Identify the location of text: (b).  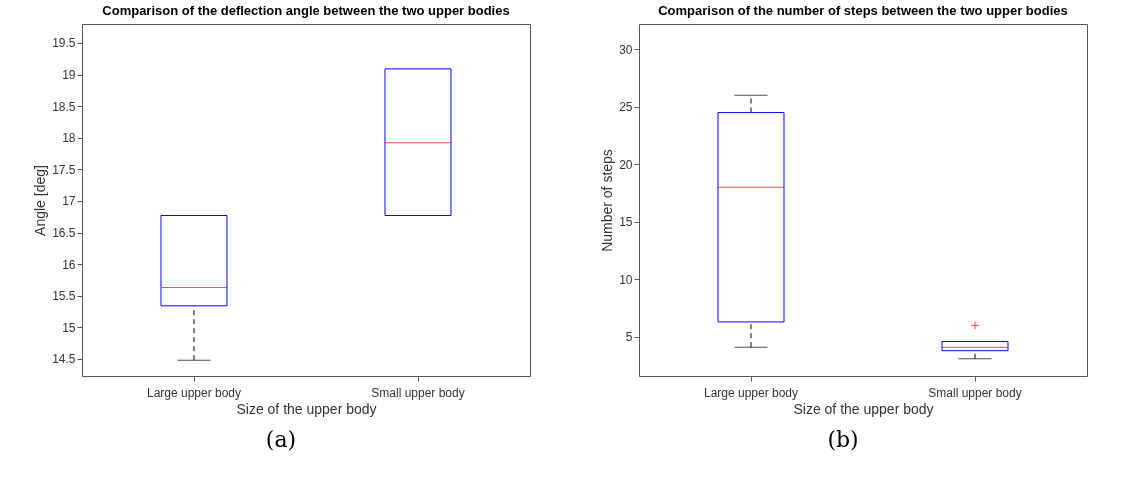
(843, 439).